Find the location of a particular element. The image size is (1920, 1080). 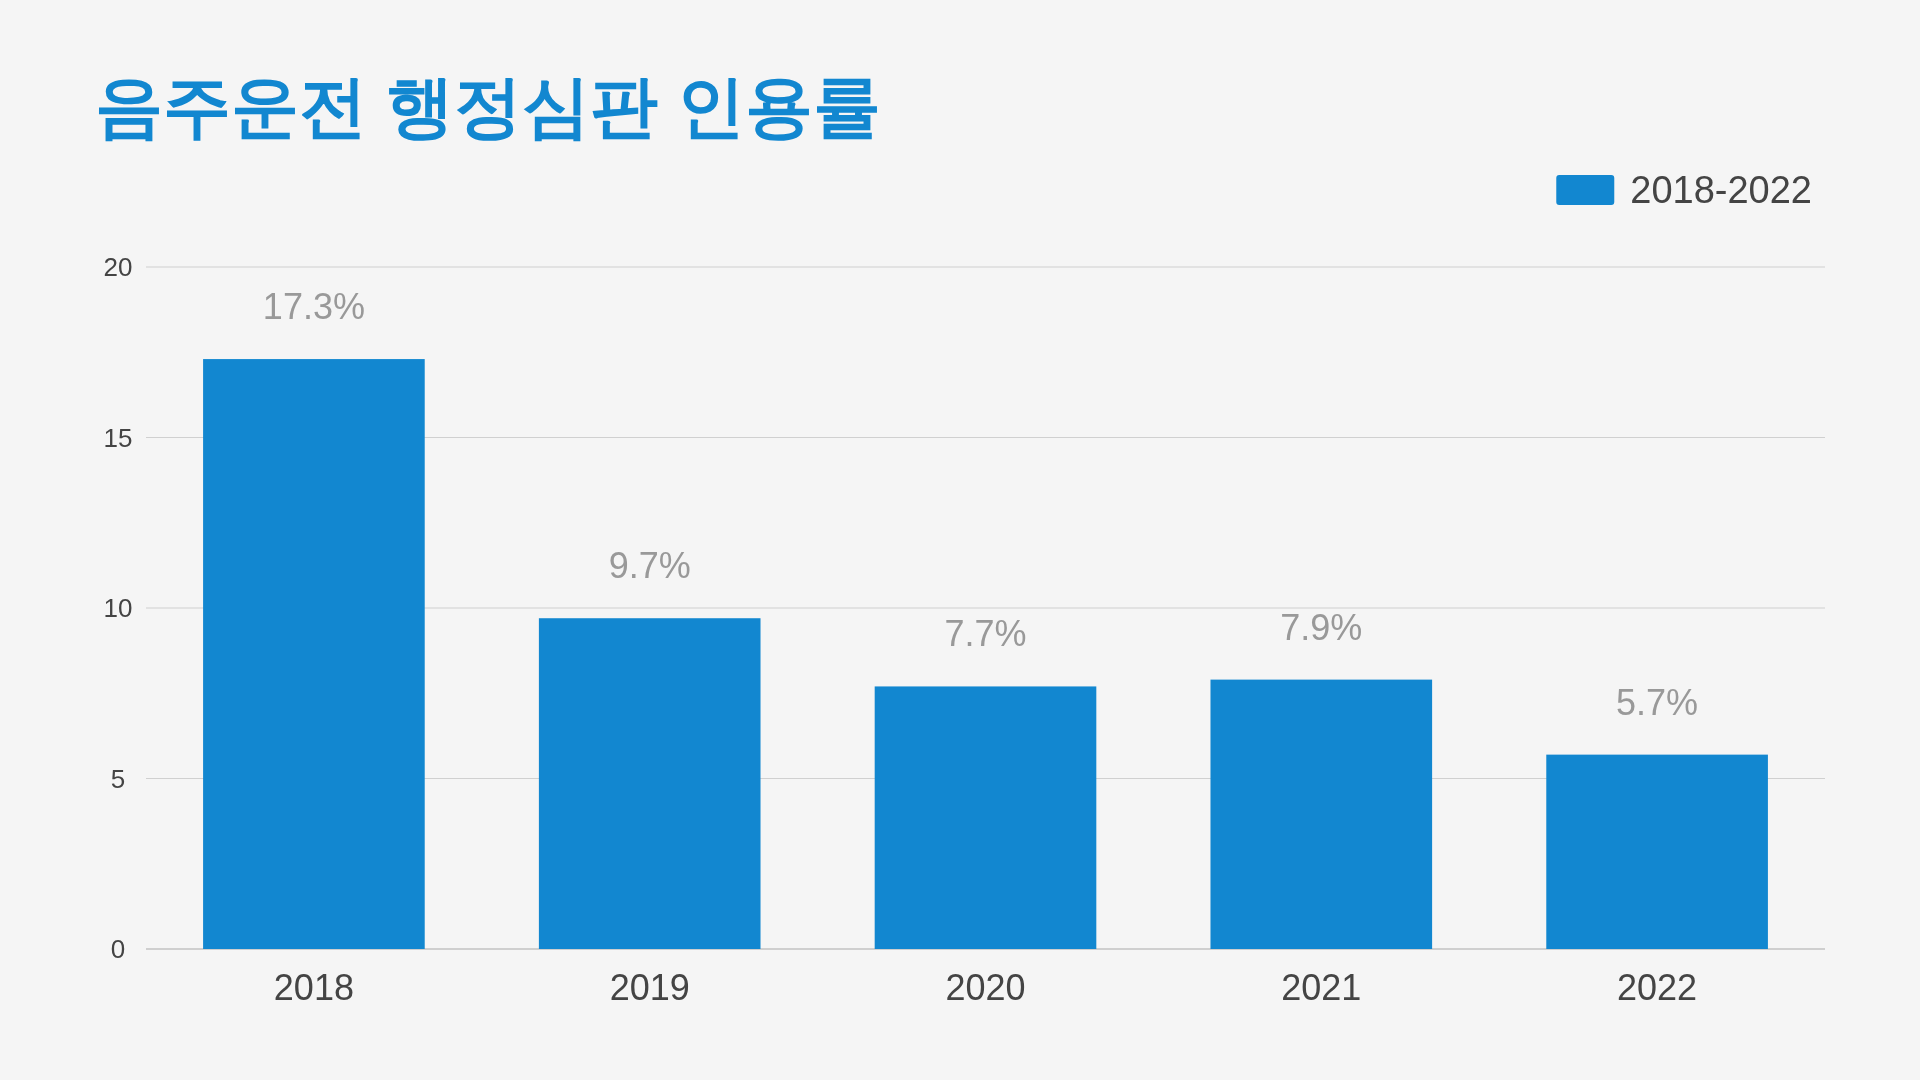

legend-label: 2018-2022 is located at coordinates (1721, 190).